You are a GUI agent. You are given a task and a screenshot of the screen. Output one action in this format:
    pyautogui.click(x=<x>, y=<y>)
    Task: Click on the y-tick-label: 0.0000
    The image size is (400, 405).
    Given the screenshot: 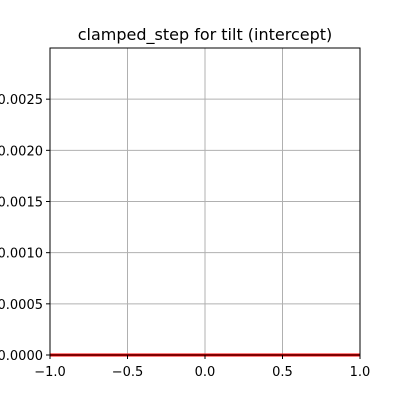 What is the action you would take?
    pyautogui.click(x=21, y=356)
    